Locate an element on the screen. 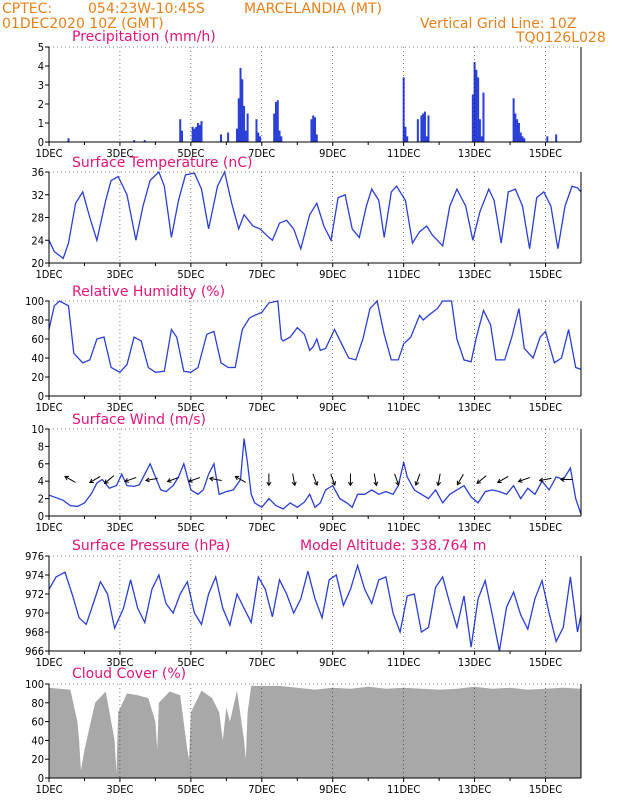 The image size is (618, 800). y-tick-label: 976 is located at coordinates (34, 556).